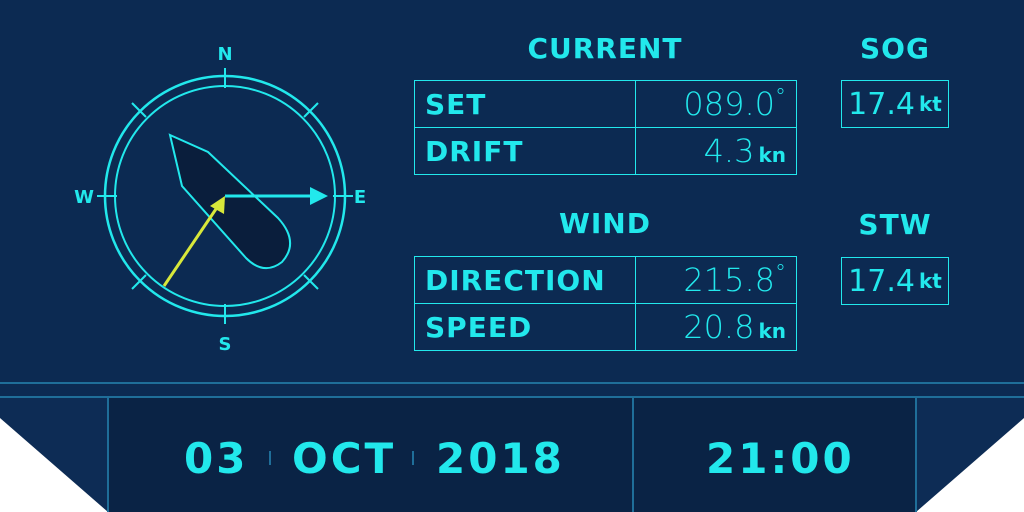 Image resolution: width=1024 pixels, height=512 pixels. What do you see at coordinates (719, 327) in the screenshot?
I see `speed-value: 20.8` at bounding box center [719, 327].